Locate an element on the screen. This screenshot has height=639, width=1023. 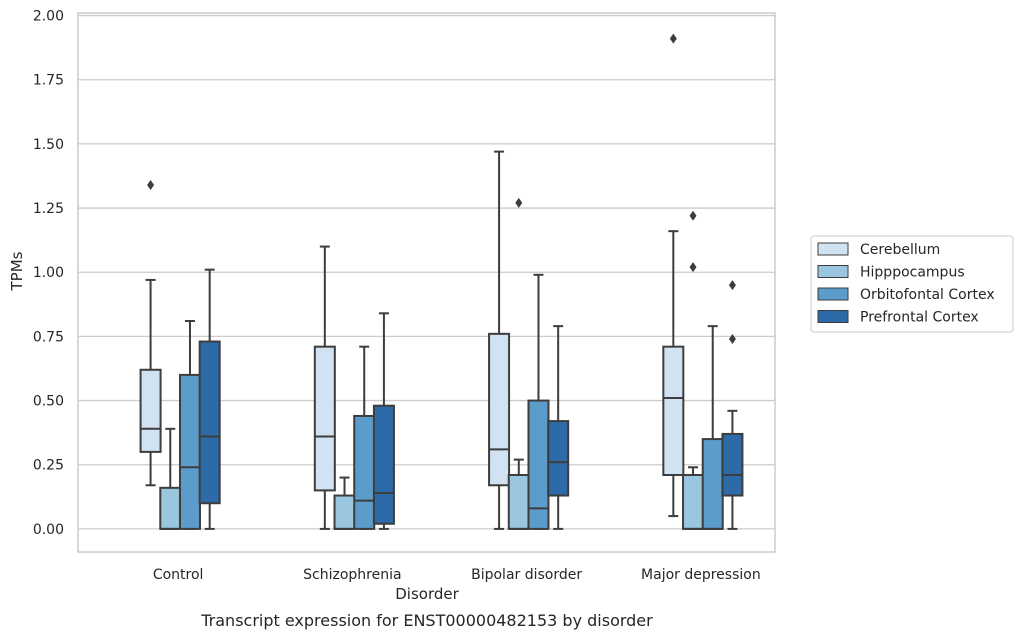
y-tick-label: 1.75 is located at coordinates (48, 81).